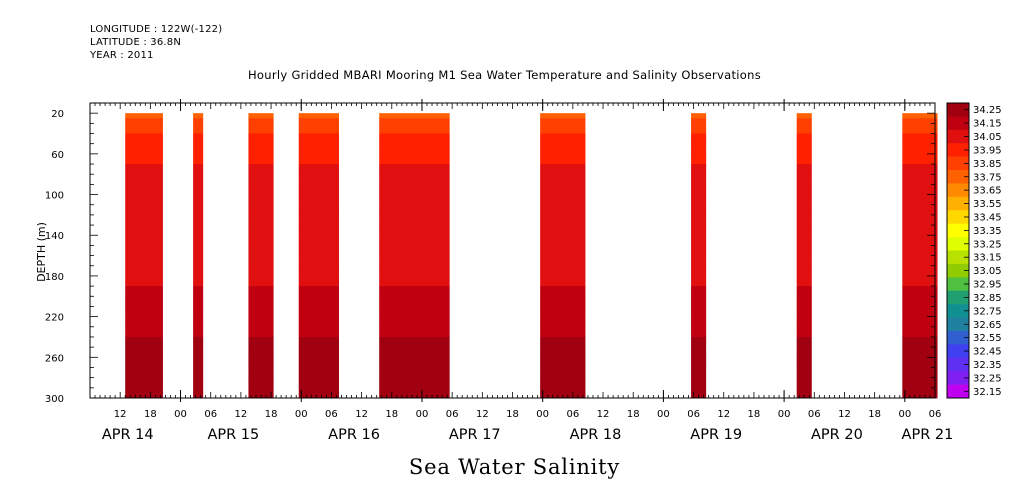 This screenshot has height=504, width=1009. What do you see at coordinates (475, 435) in the screenshot?
I see `day-label: APR 17` at bounding box center [475, 435].